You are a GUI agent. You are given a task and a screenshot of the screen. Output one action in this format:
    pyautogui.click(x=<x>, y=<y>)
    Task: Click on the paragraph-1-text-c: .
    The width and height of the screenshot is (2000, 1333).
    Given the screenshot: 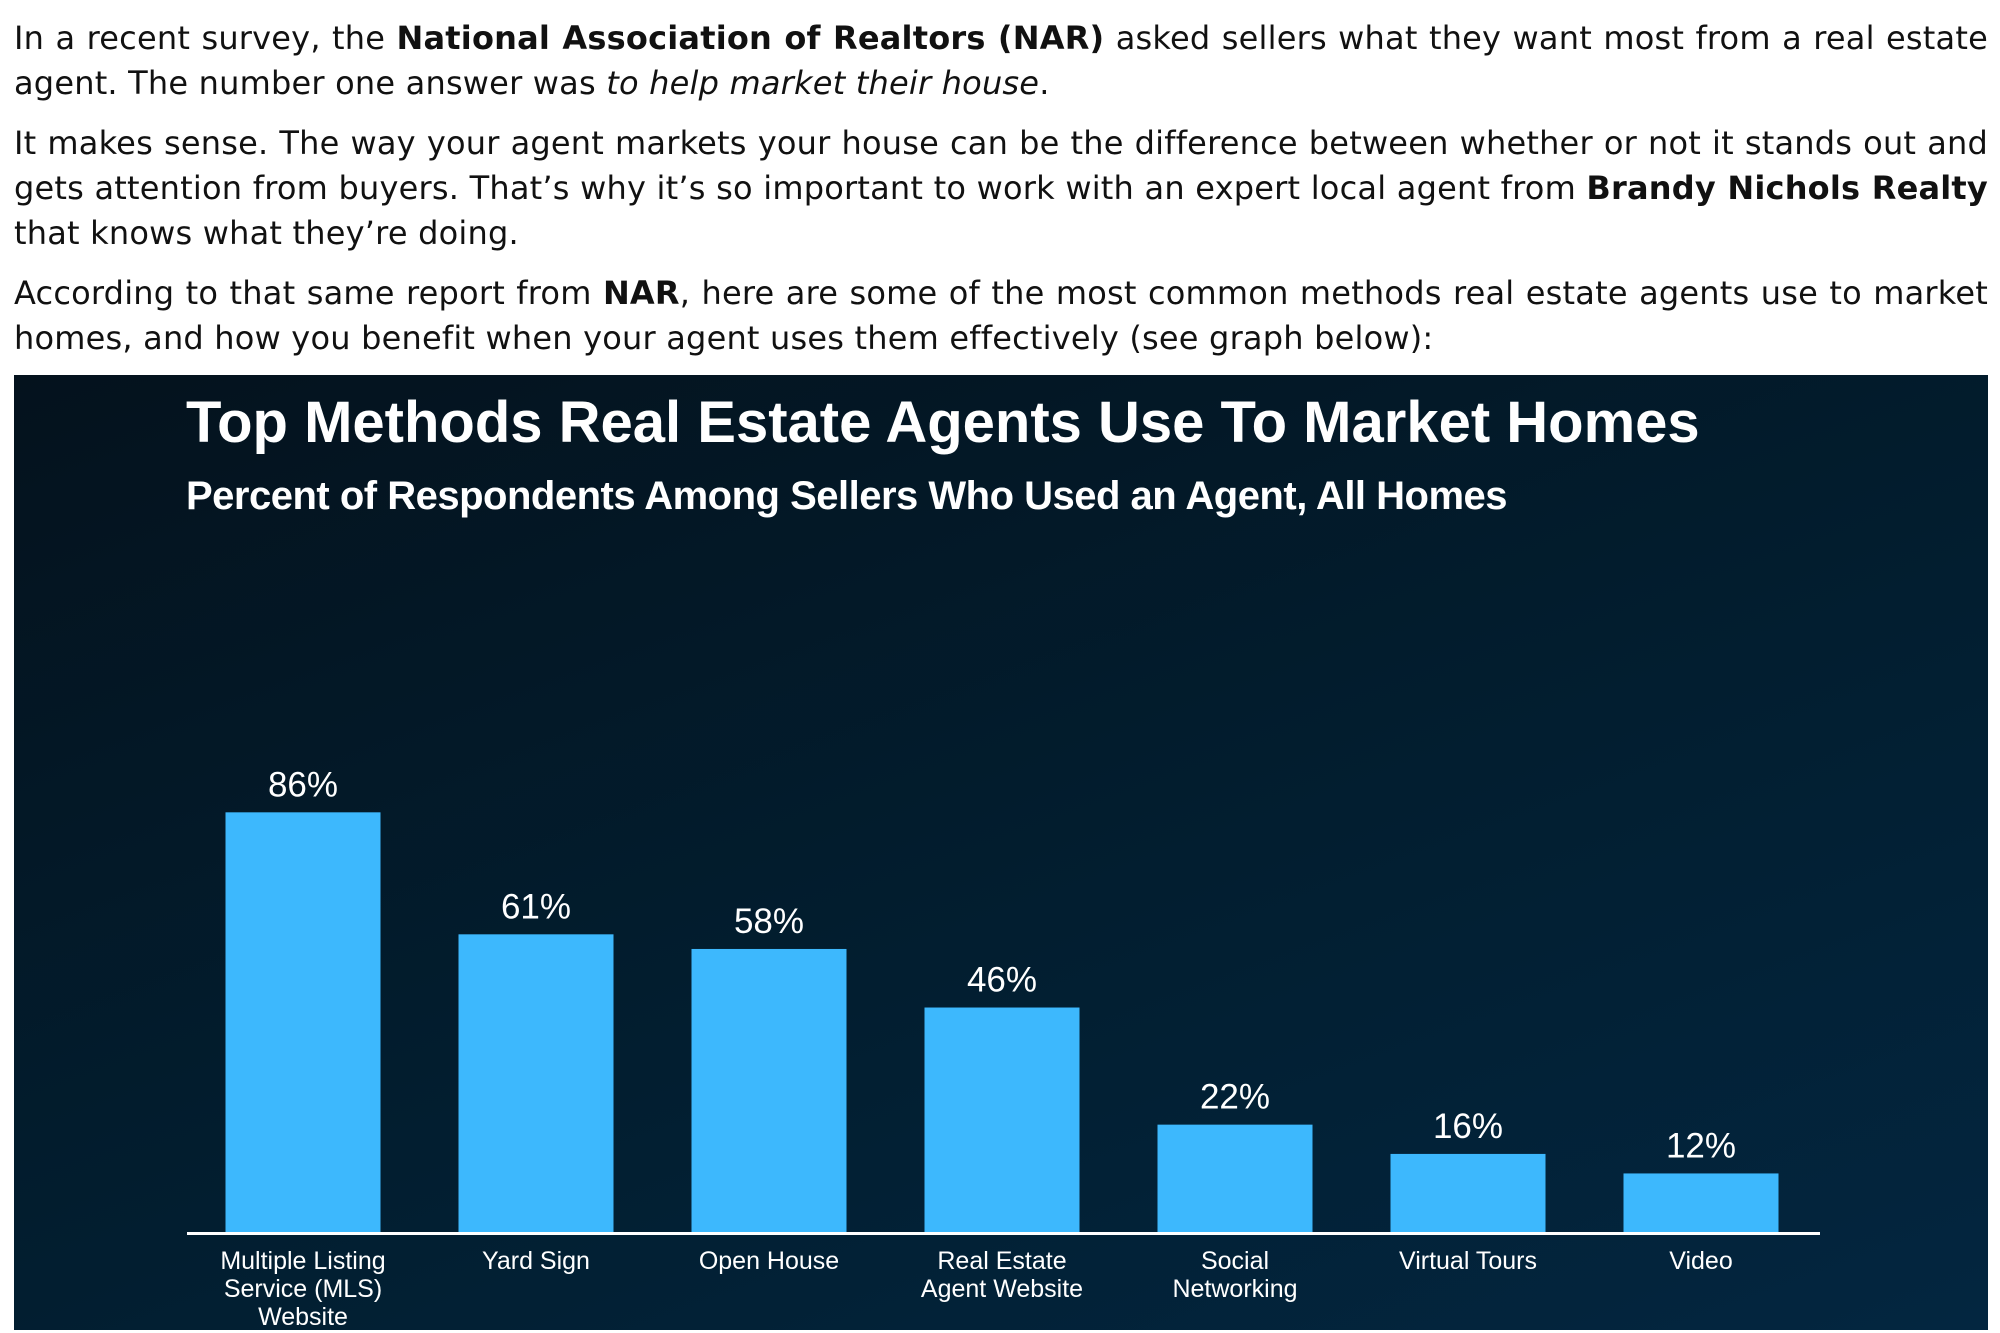 What is the action you would take?
    pyautogui.click(x=1044, y=83)
    